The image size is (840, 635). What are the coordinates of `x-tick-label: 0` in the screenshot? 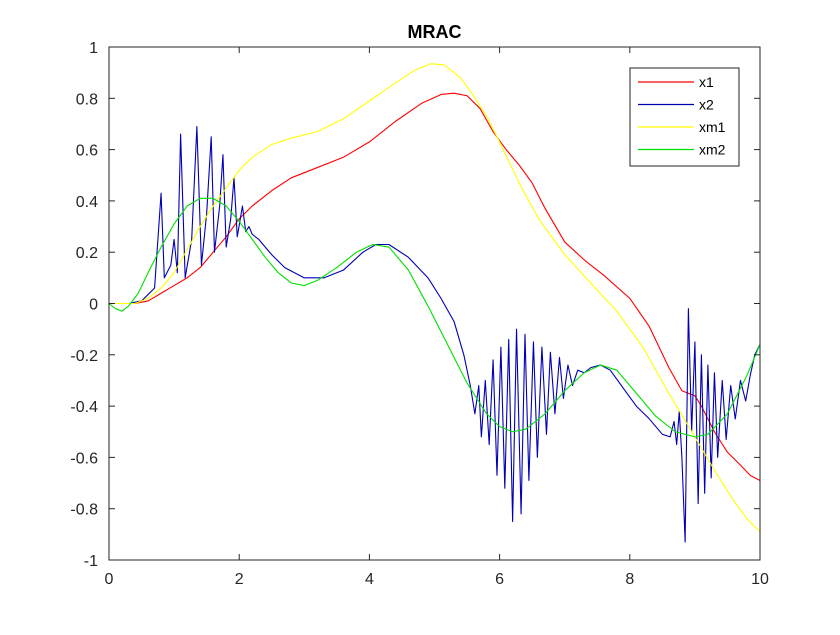 It's located at (109, 579).